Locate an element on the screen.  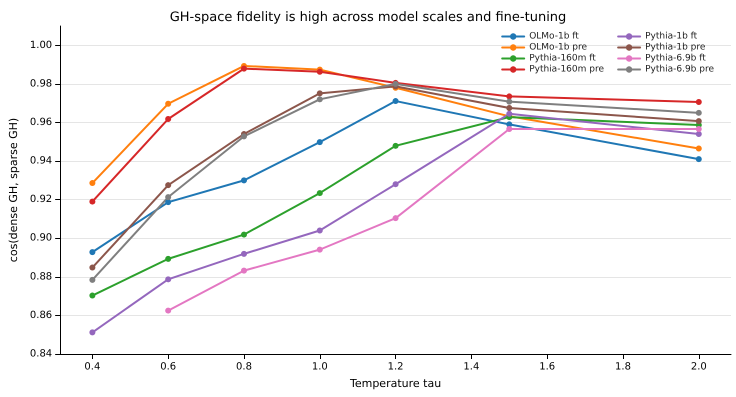
y-tick-label: 0.92 is located at coordinates (41, 200).